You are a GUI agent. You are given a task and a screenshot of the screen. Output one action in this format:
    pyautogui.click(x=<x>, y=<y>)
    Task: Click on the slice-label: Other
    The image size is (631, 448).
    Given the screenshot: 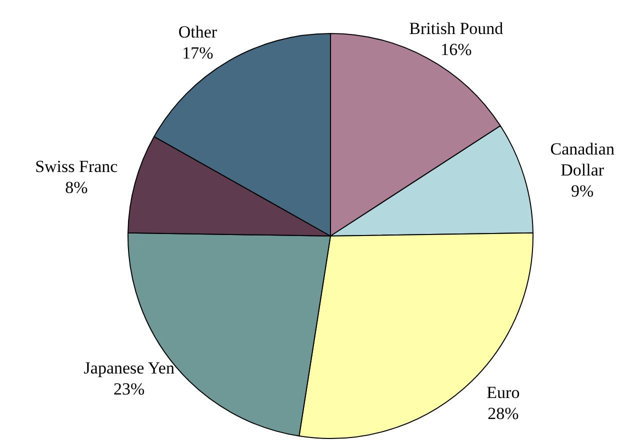 What is the action you would take?
    pyautogui.click(x=198, y=32)
    